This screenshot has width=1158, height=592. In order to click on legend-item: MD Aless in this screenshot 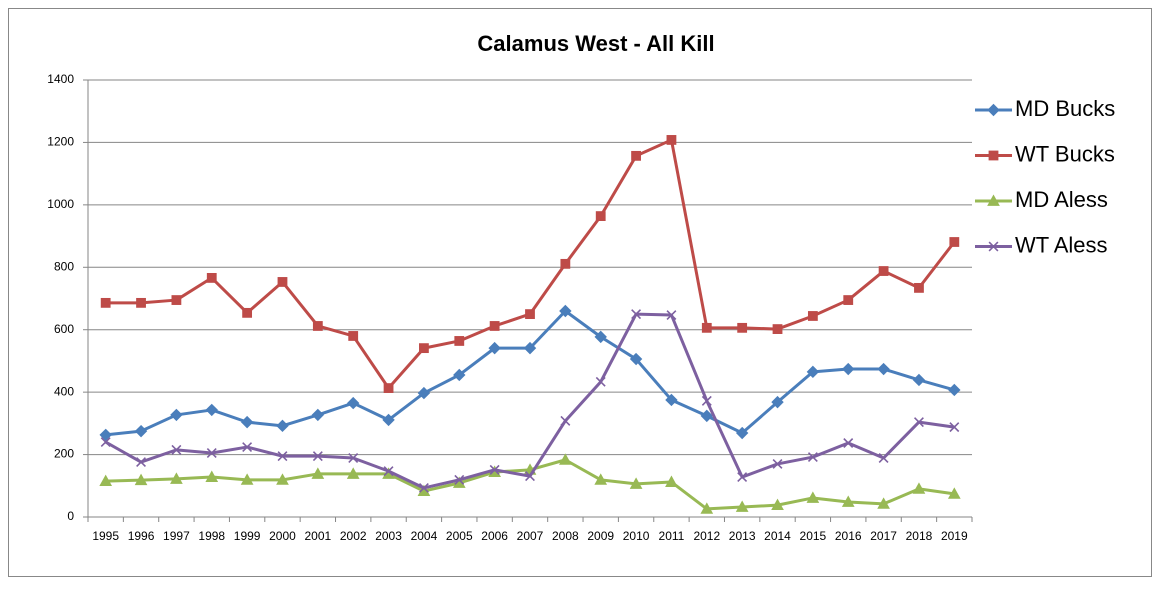, I will do `click(1041, 199)`.